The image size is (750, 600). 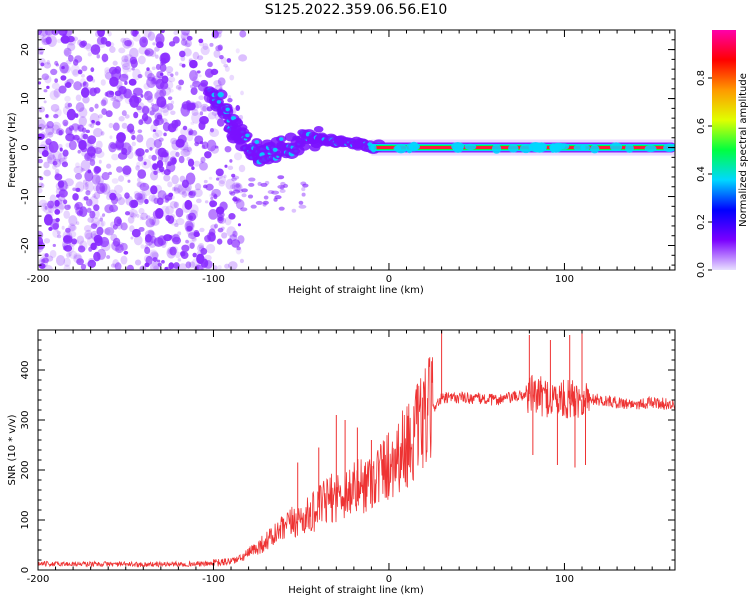 I want to click on track-blob-core, so click(x=257, y=142).